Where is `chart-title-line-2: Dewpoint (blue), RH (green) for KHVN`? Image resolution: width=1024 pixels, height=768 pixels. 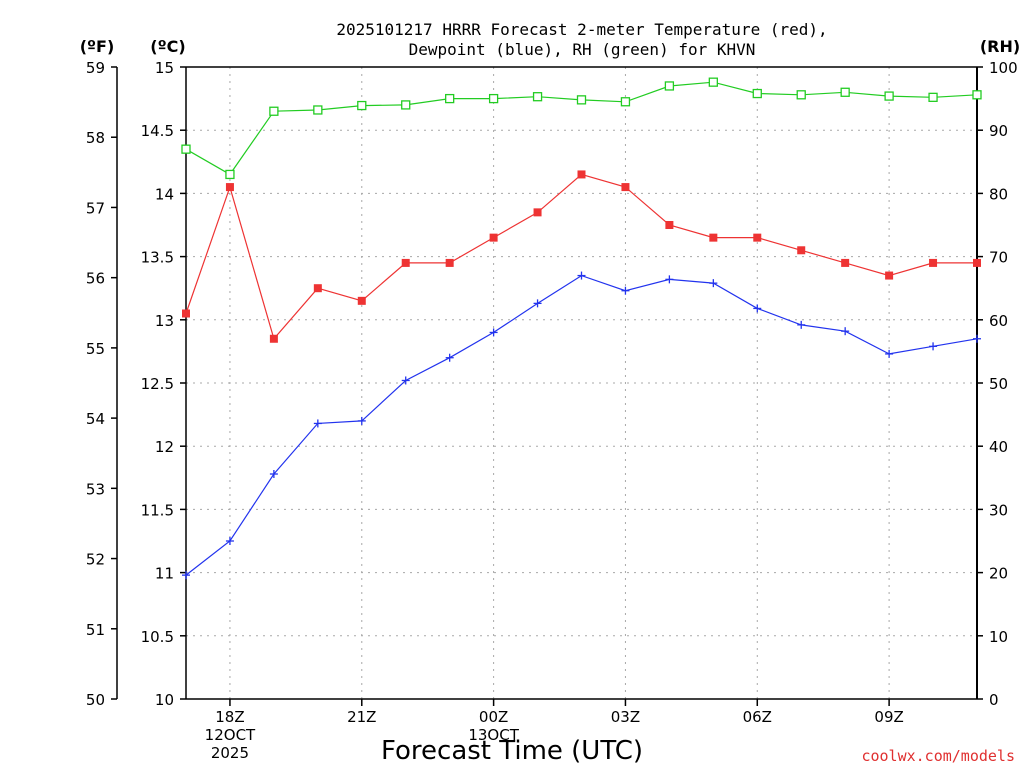
chart-title-line-2: Dewpoint (blue), RH (green) for KHVN is located at coordinates (582, 49).